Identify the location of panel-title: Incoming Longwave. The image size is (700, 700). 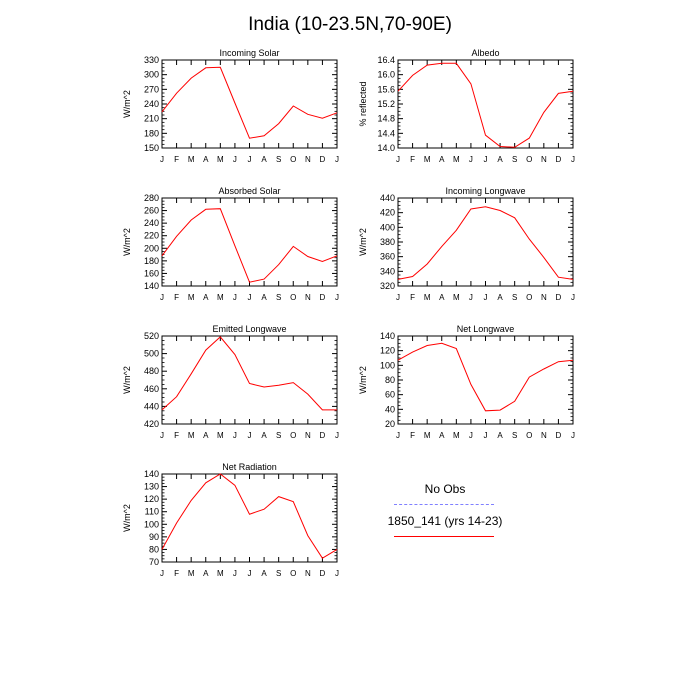
(485, 191).